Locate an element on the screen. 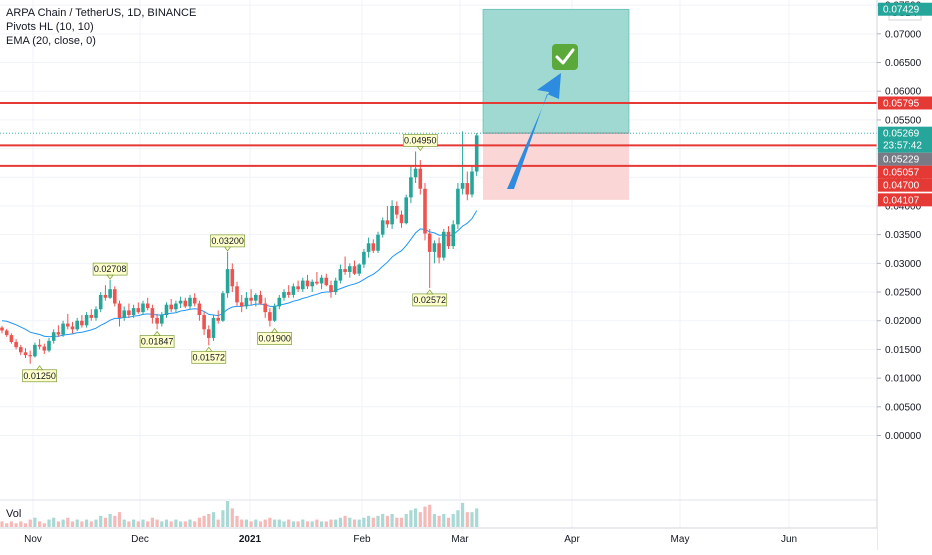 Image resolution: width=932 pixels, height=555 pixels. symbol-title: ARPA Chain / TetherUS, 1D, BINANCE is located at coordinates (101, 13).